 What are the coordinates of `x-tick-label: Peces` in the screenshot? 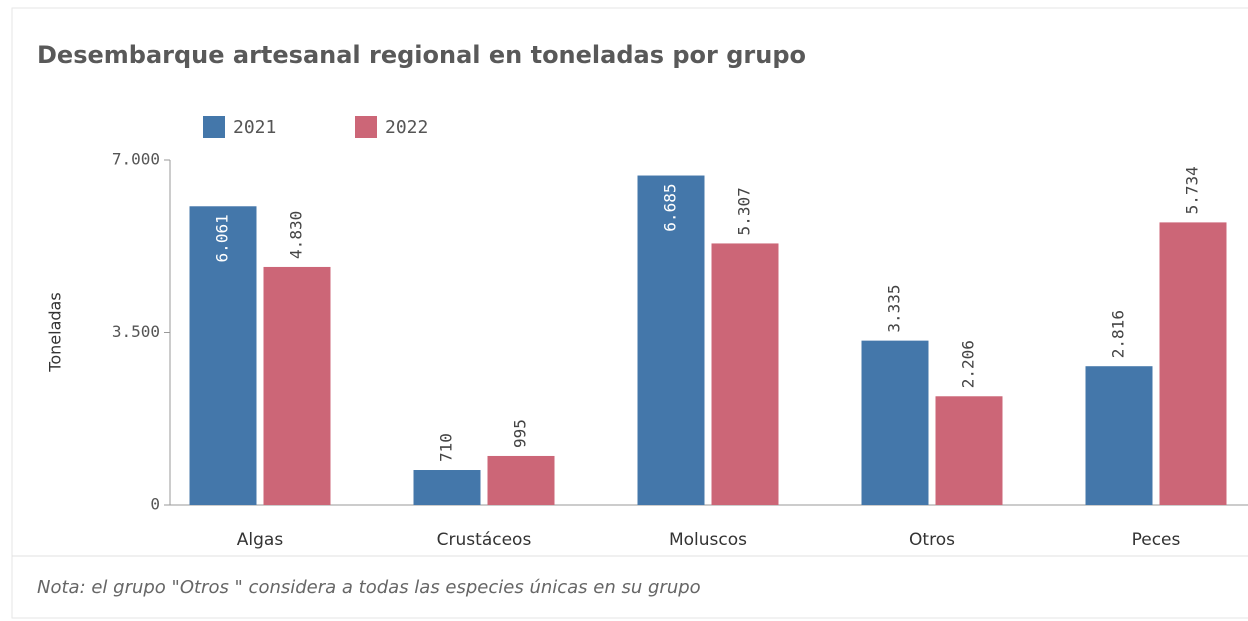 It's located at (1156, 540).